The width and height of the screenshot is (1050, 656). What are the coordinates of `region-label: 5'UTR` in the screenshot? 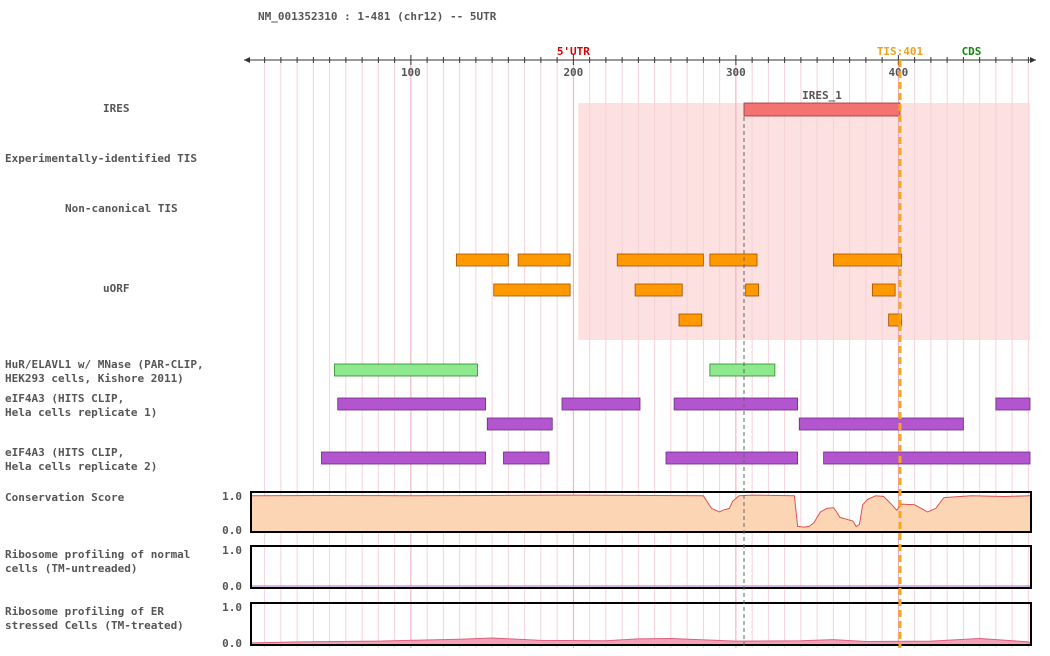 It's located at (573, 51).